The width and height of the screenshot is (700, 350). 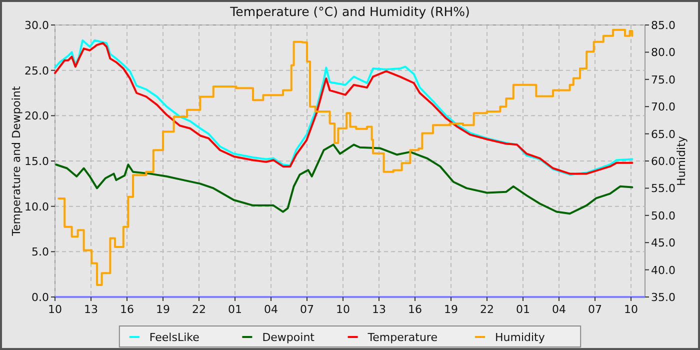 I want to click on y2-tick-label: 85.0, so click(x=663, y=25).